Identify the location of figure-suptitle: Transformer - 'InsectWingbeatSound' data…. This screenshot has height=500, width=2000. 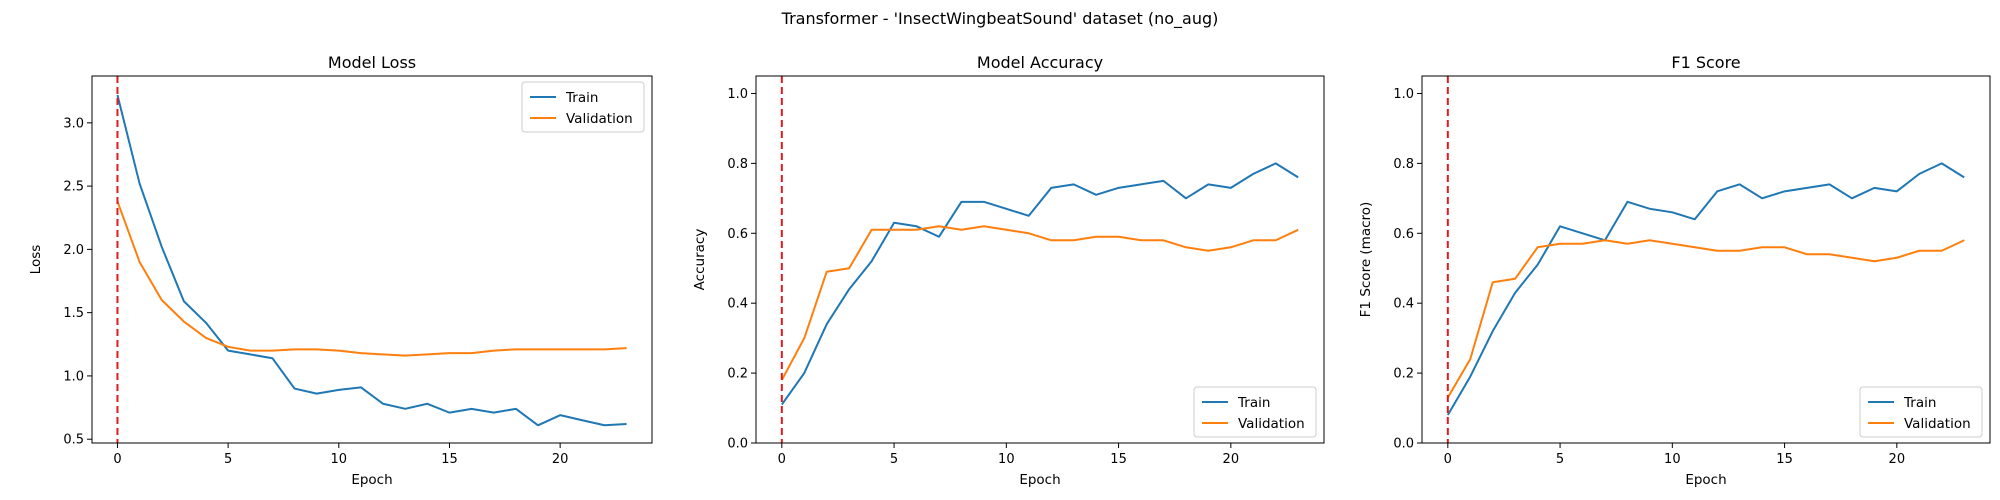
(1000, 19).